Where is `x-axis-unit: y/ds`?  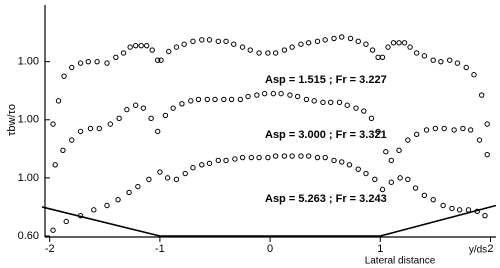
x-axis-unit: y/ds is located at coordinates (478, 250).